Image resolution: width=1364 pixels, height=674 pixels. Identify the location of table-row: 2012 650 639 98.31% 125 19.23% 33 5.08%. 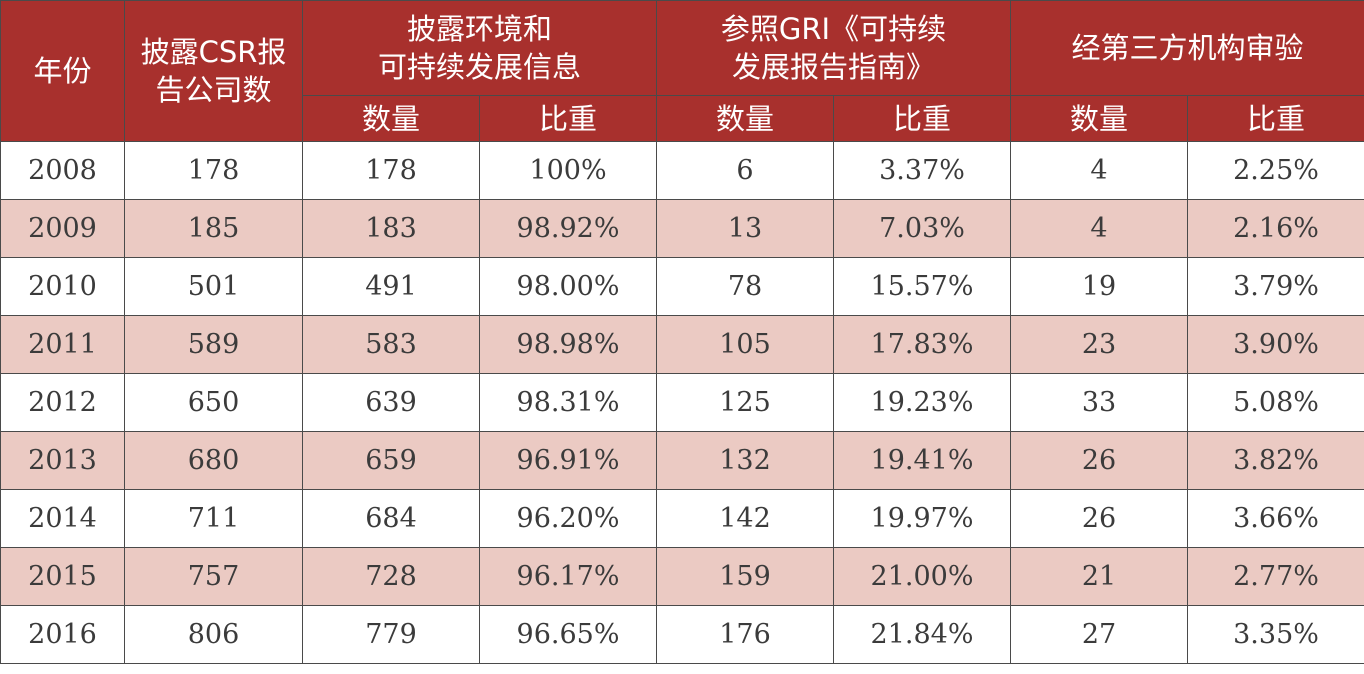
(682, 402).